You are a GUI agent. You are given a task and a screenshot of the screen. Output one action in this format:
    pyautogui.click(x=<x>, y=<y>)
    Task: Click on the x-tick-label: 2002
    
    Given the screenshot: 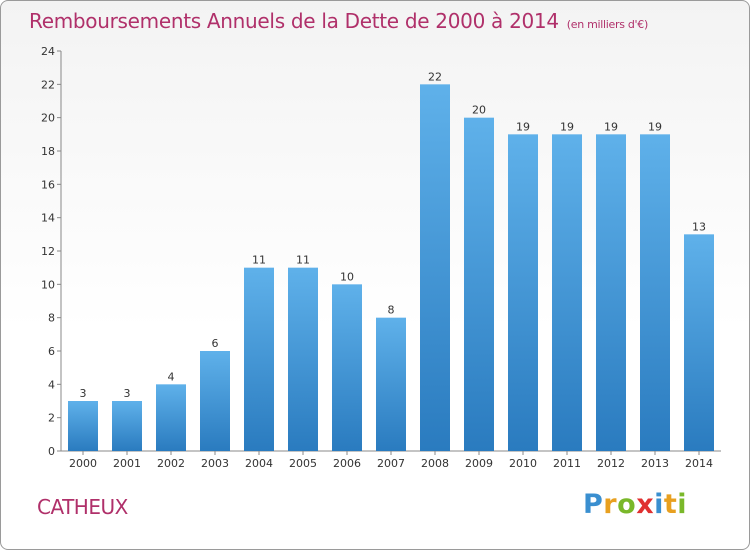 What is the action you would take?
    pyautogui.click(x=171, y=463)
    